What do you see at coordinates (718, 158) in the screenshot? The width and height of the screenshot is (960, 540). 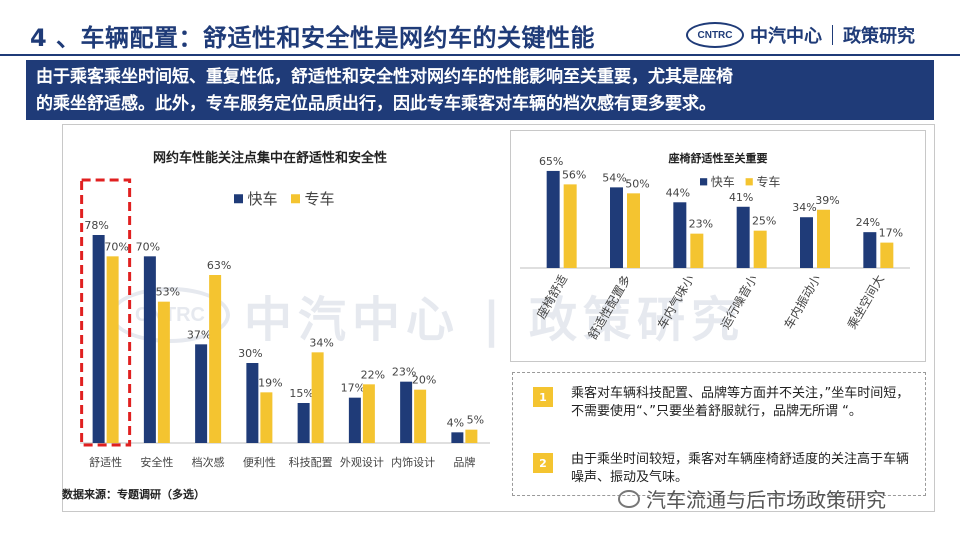 I see `chart-title: 座椅舒适性至关重要` at bounding box center [718, 158].